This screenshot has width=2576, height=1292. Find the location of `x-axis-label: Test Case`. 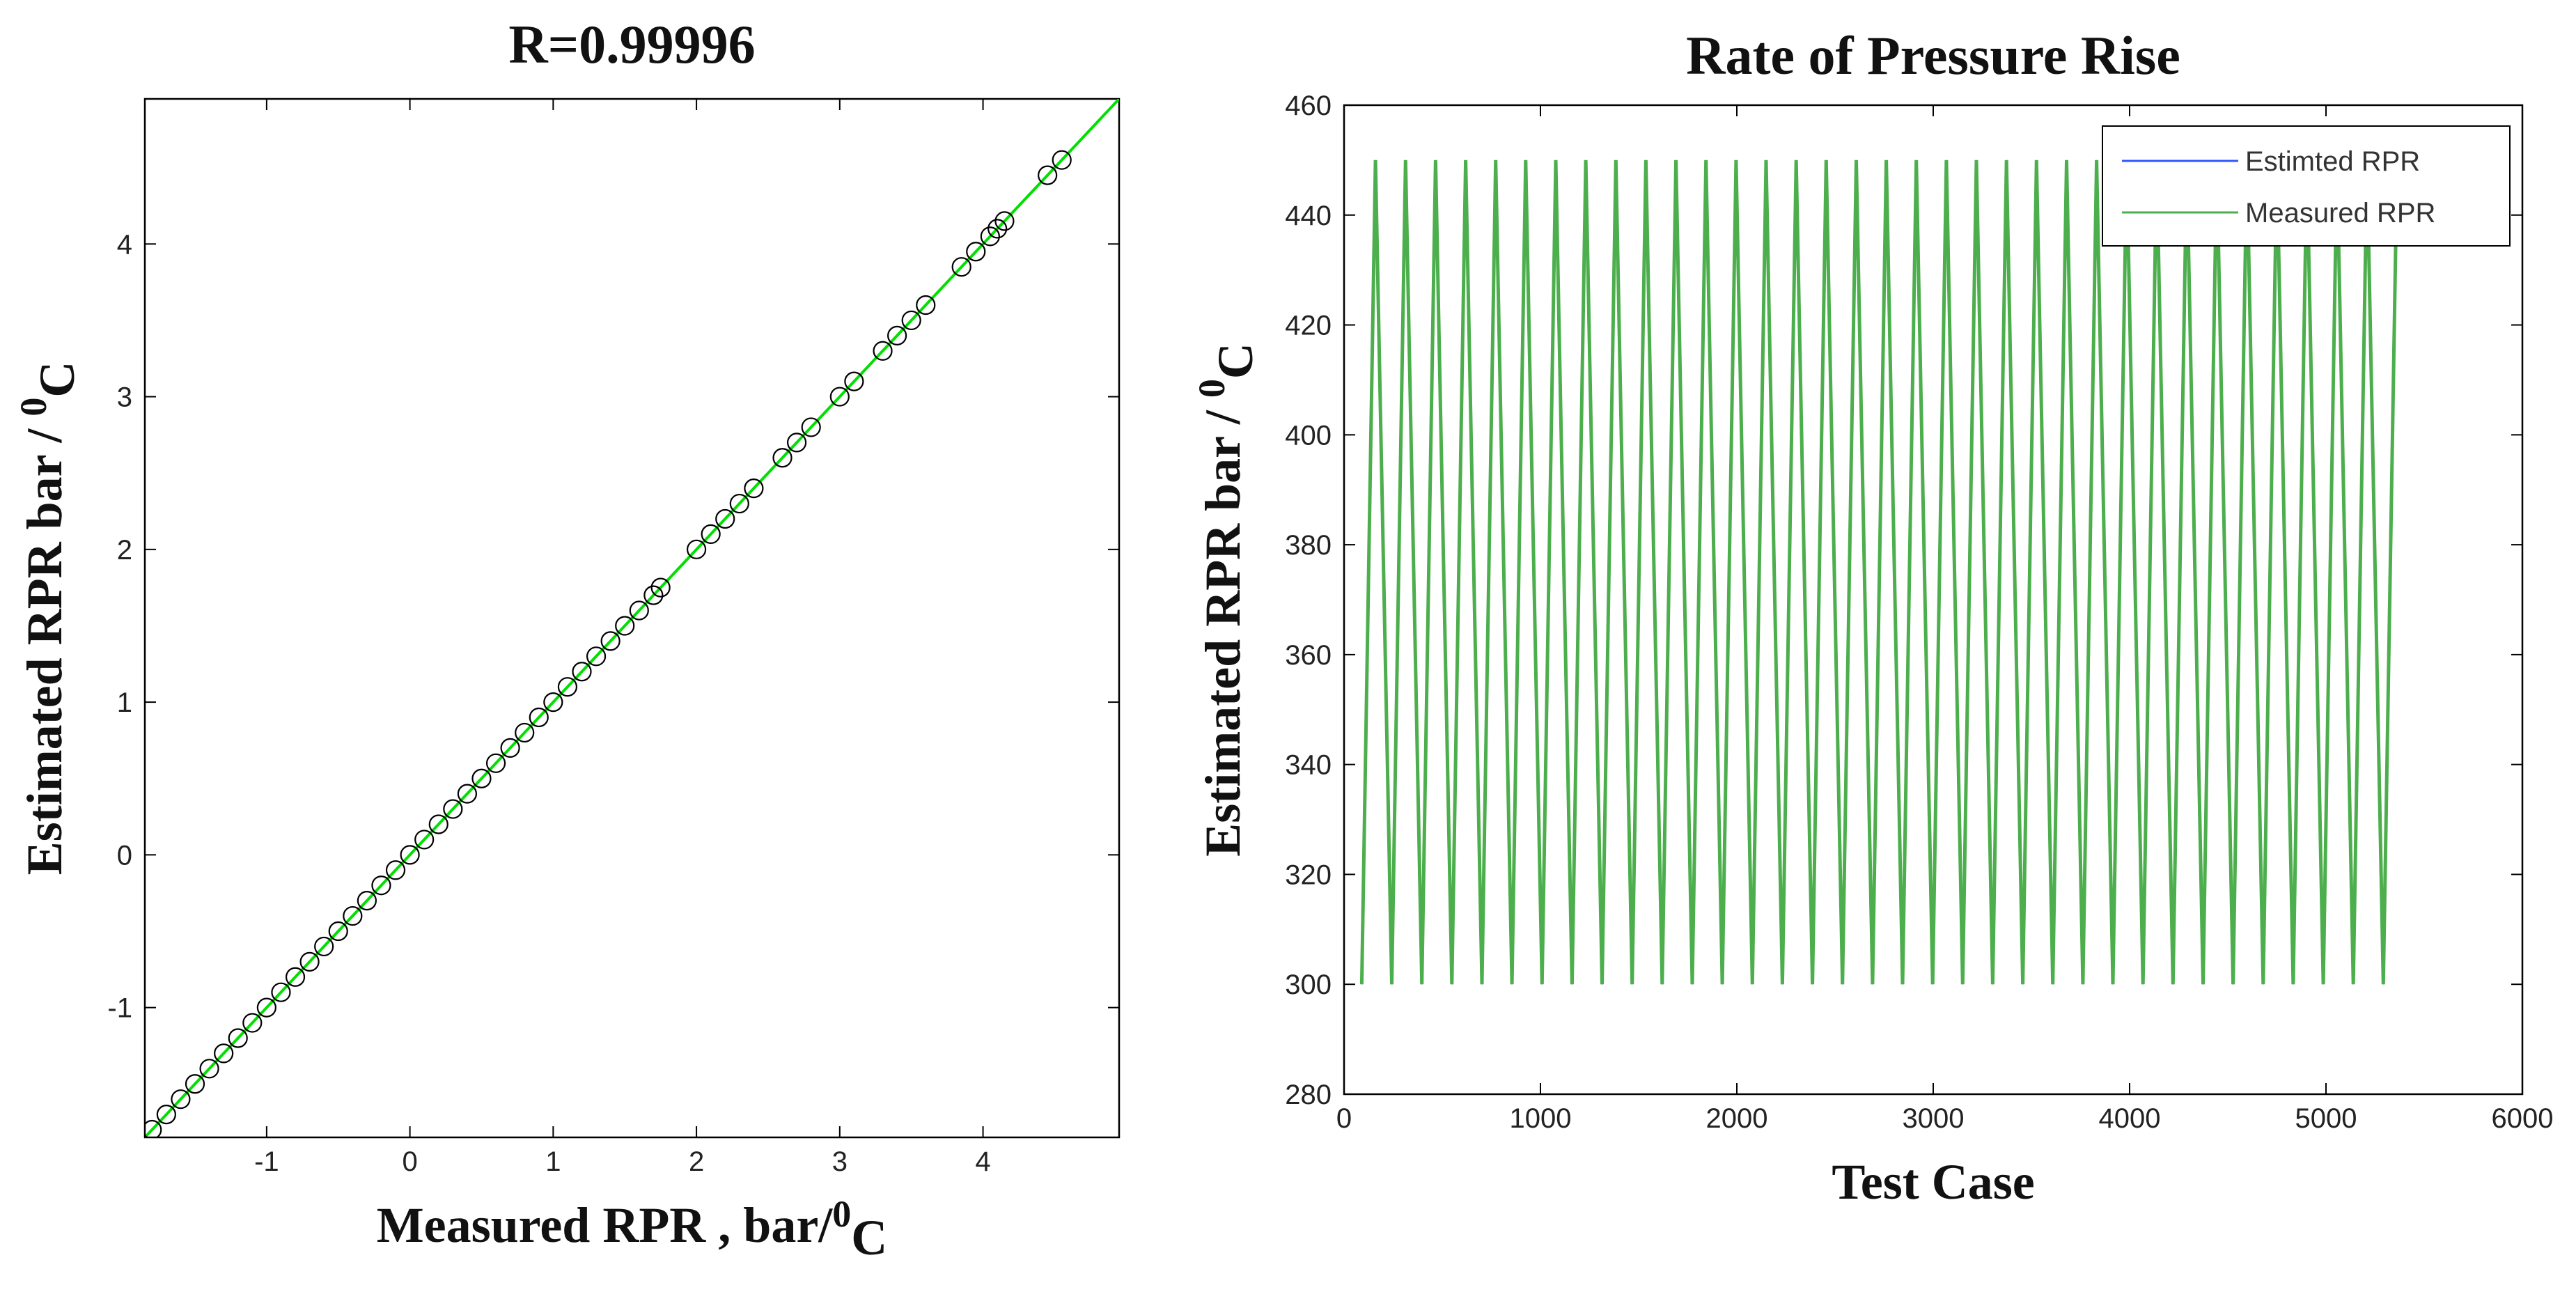

x-axis-label: Test Case is located at coordinates (1933, 1182).